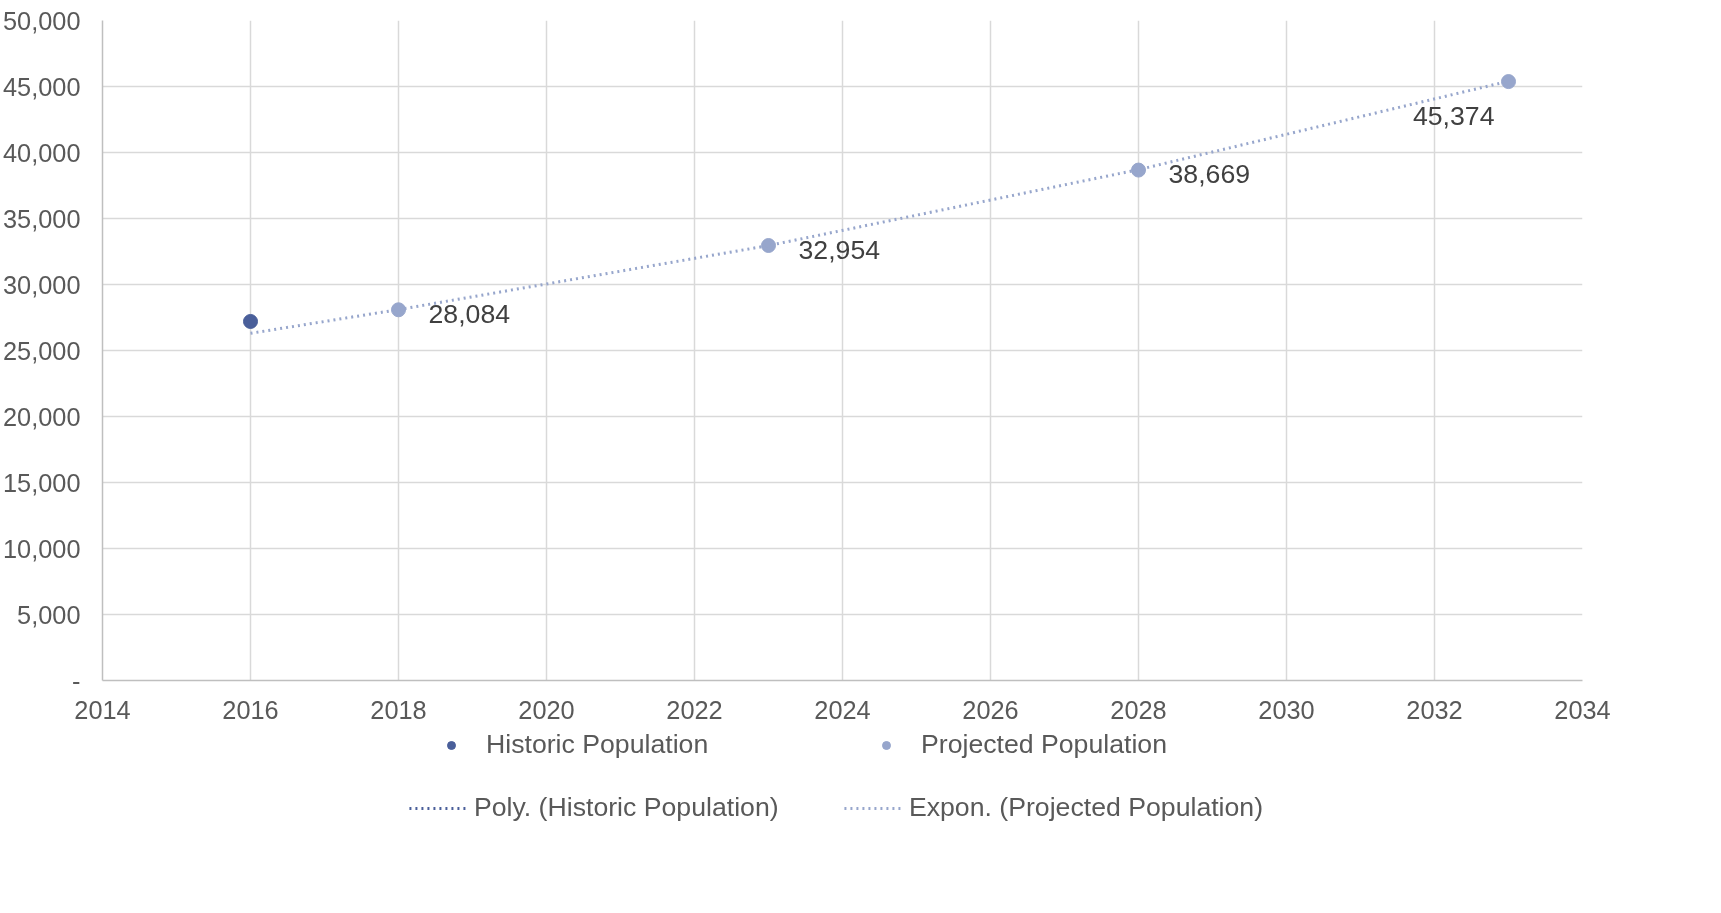 Image resolution: width=1721 pixels, height=913 pixels. What do you see at coordinates (42, 86) in the screenshot?
I see `y-tick-label: 45,000` at bounding box center [42, 86].